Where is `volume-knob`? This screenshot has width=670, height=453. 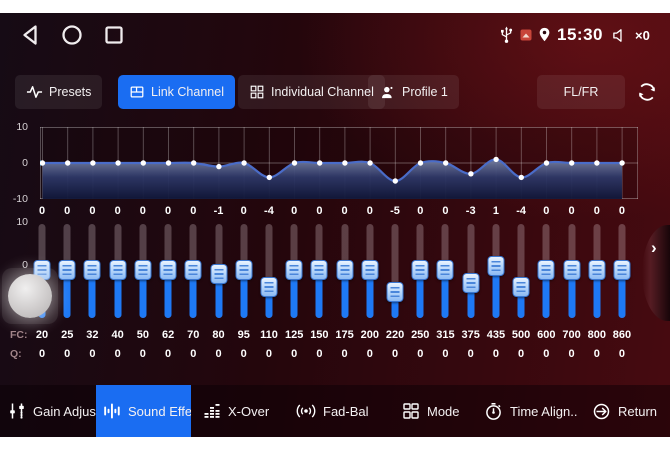
volume-knob is located at coordinates (30, 296).